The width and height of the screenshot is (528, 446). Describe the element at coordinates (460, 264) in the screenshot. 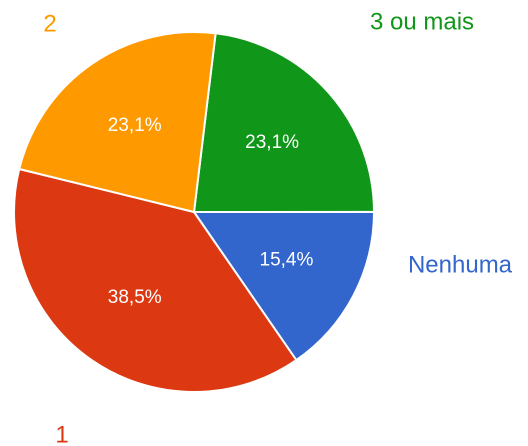

I see `legend-label: Nenhuma` at that location.